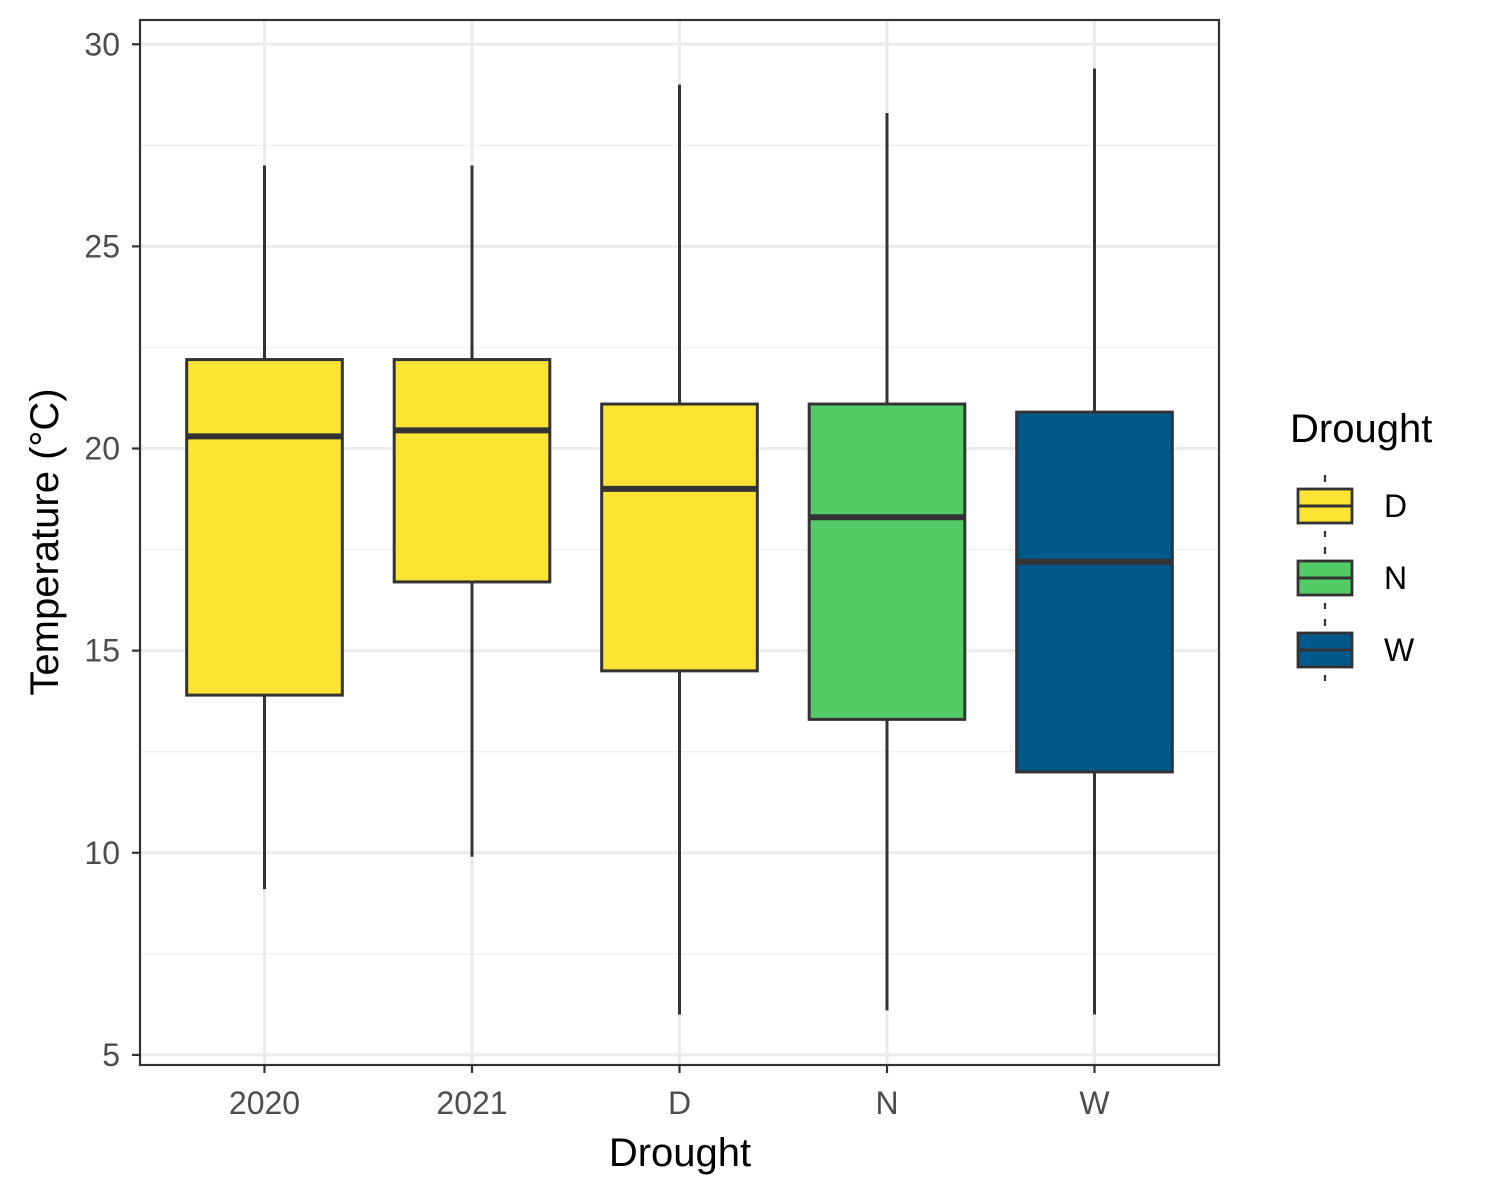 The height and width of the screenshot is (1200, 1500). I want to click on y-axis-title: Temperature (°C), so click(45, 541).